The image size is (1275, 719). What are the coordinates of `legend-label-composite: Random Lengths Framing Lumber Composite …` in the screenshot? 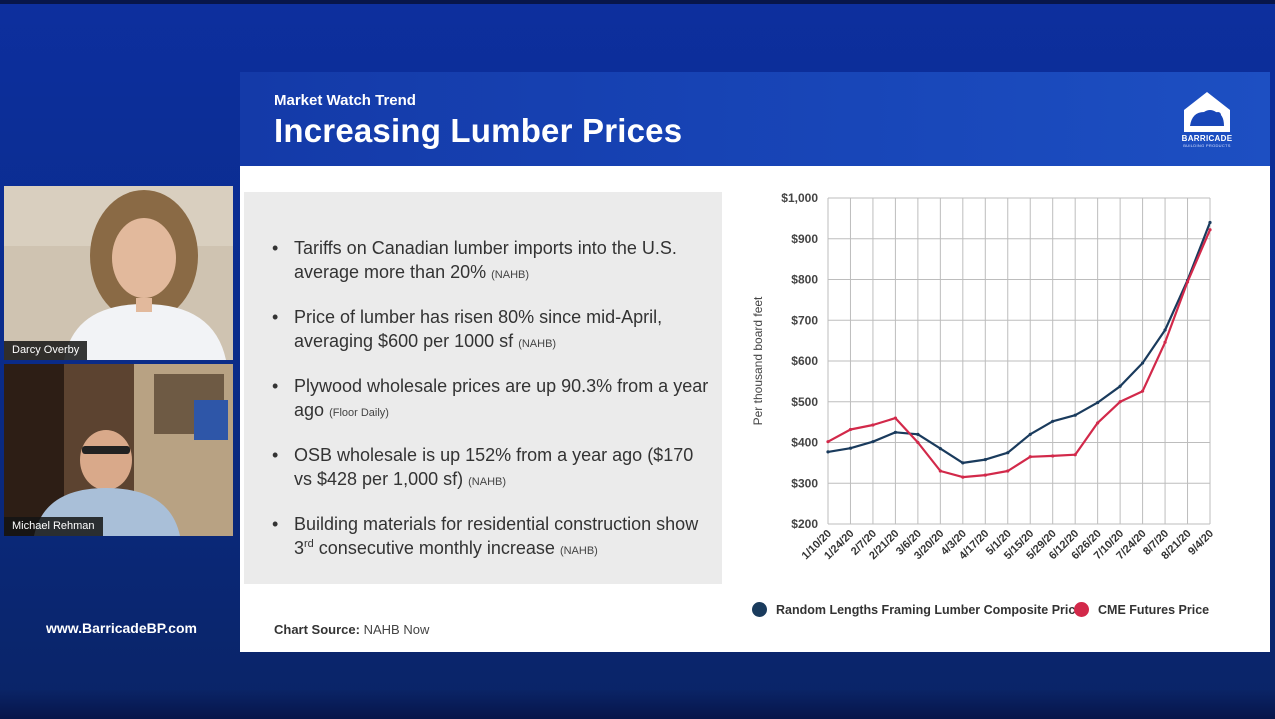 It's located at (929, 609).